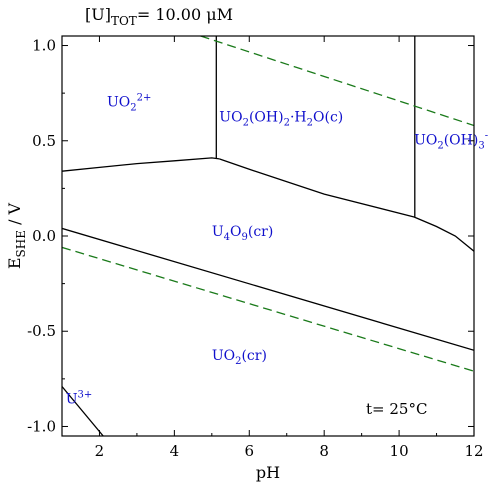 This screenshot has height=489, width=497. Describe the element at coordinates (44, 141) in the screenshot. I see `y-tick-label: 0.5` at that location.